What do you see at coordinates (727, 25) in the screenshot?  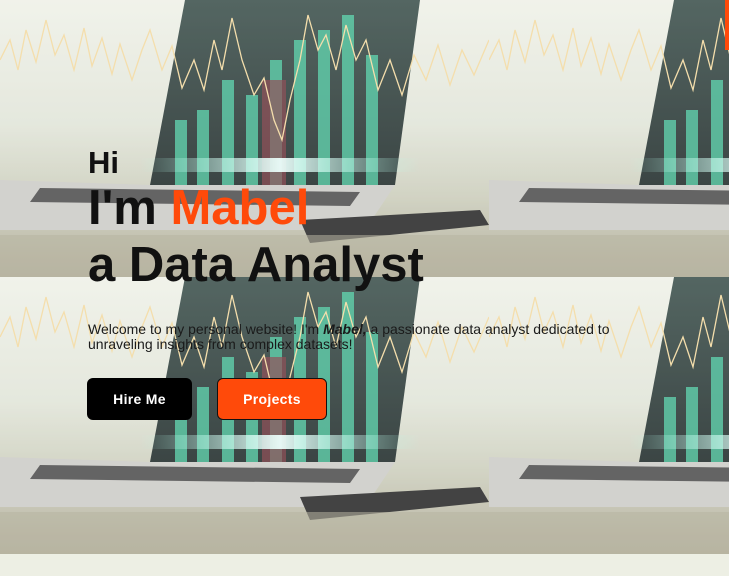 I see `scroll-accent` at bounding box center [727, 25].